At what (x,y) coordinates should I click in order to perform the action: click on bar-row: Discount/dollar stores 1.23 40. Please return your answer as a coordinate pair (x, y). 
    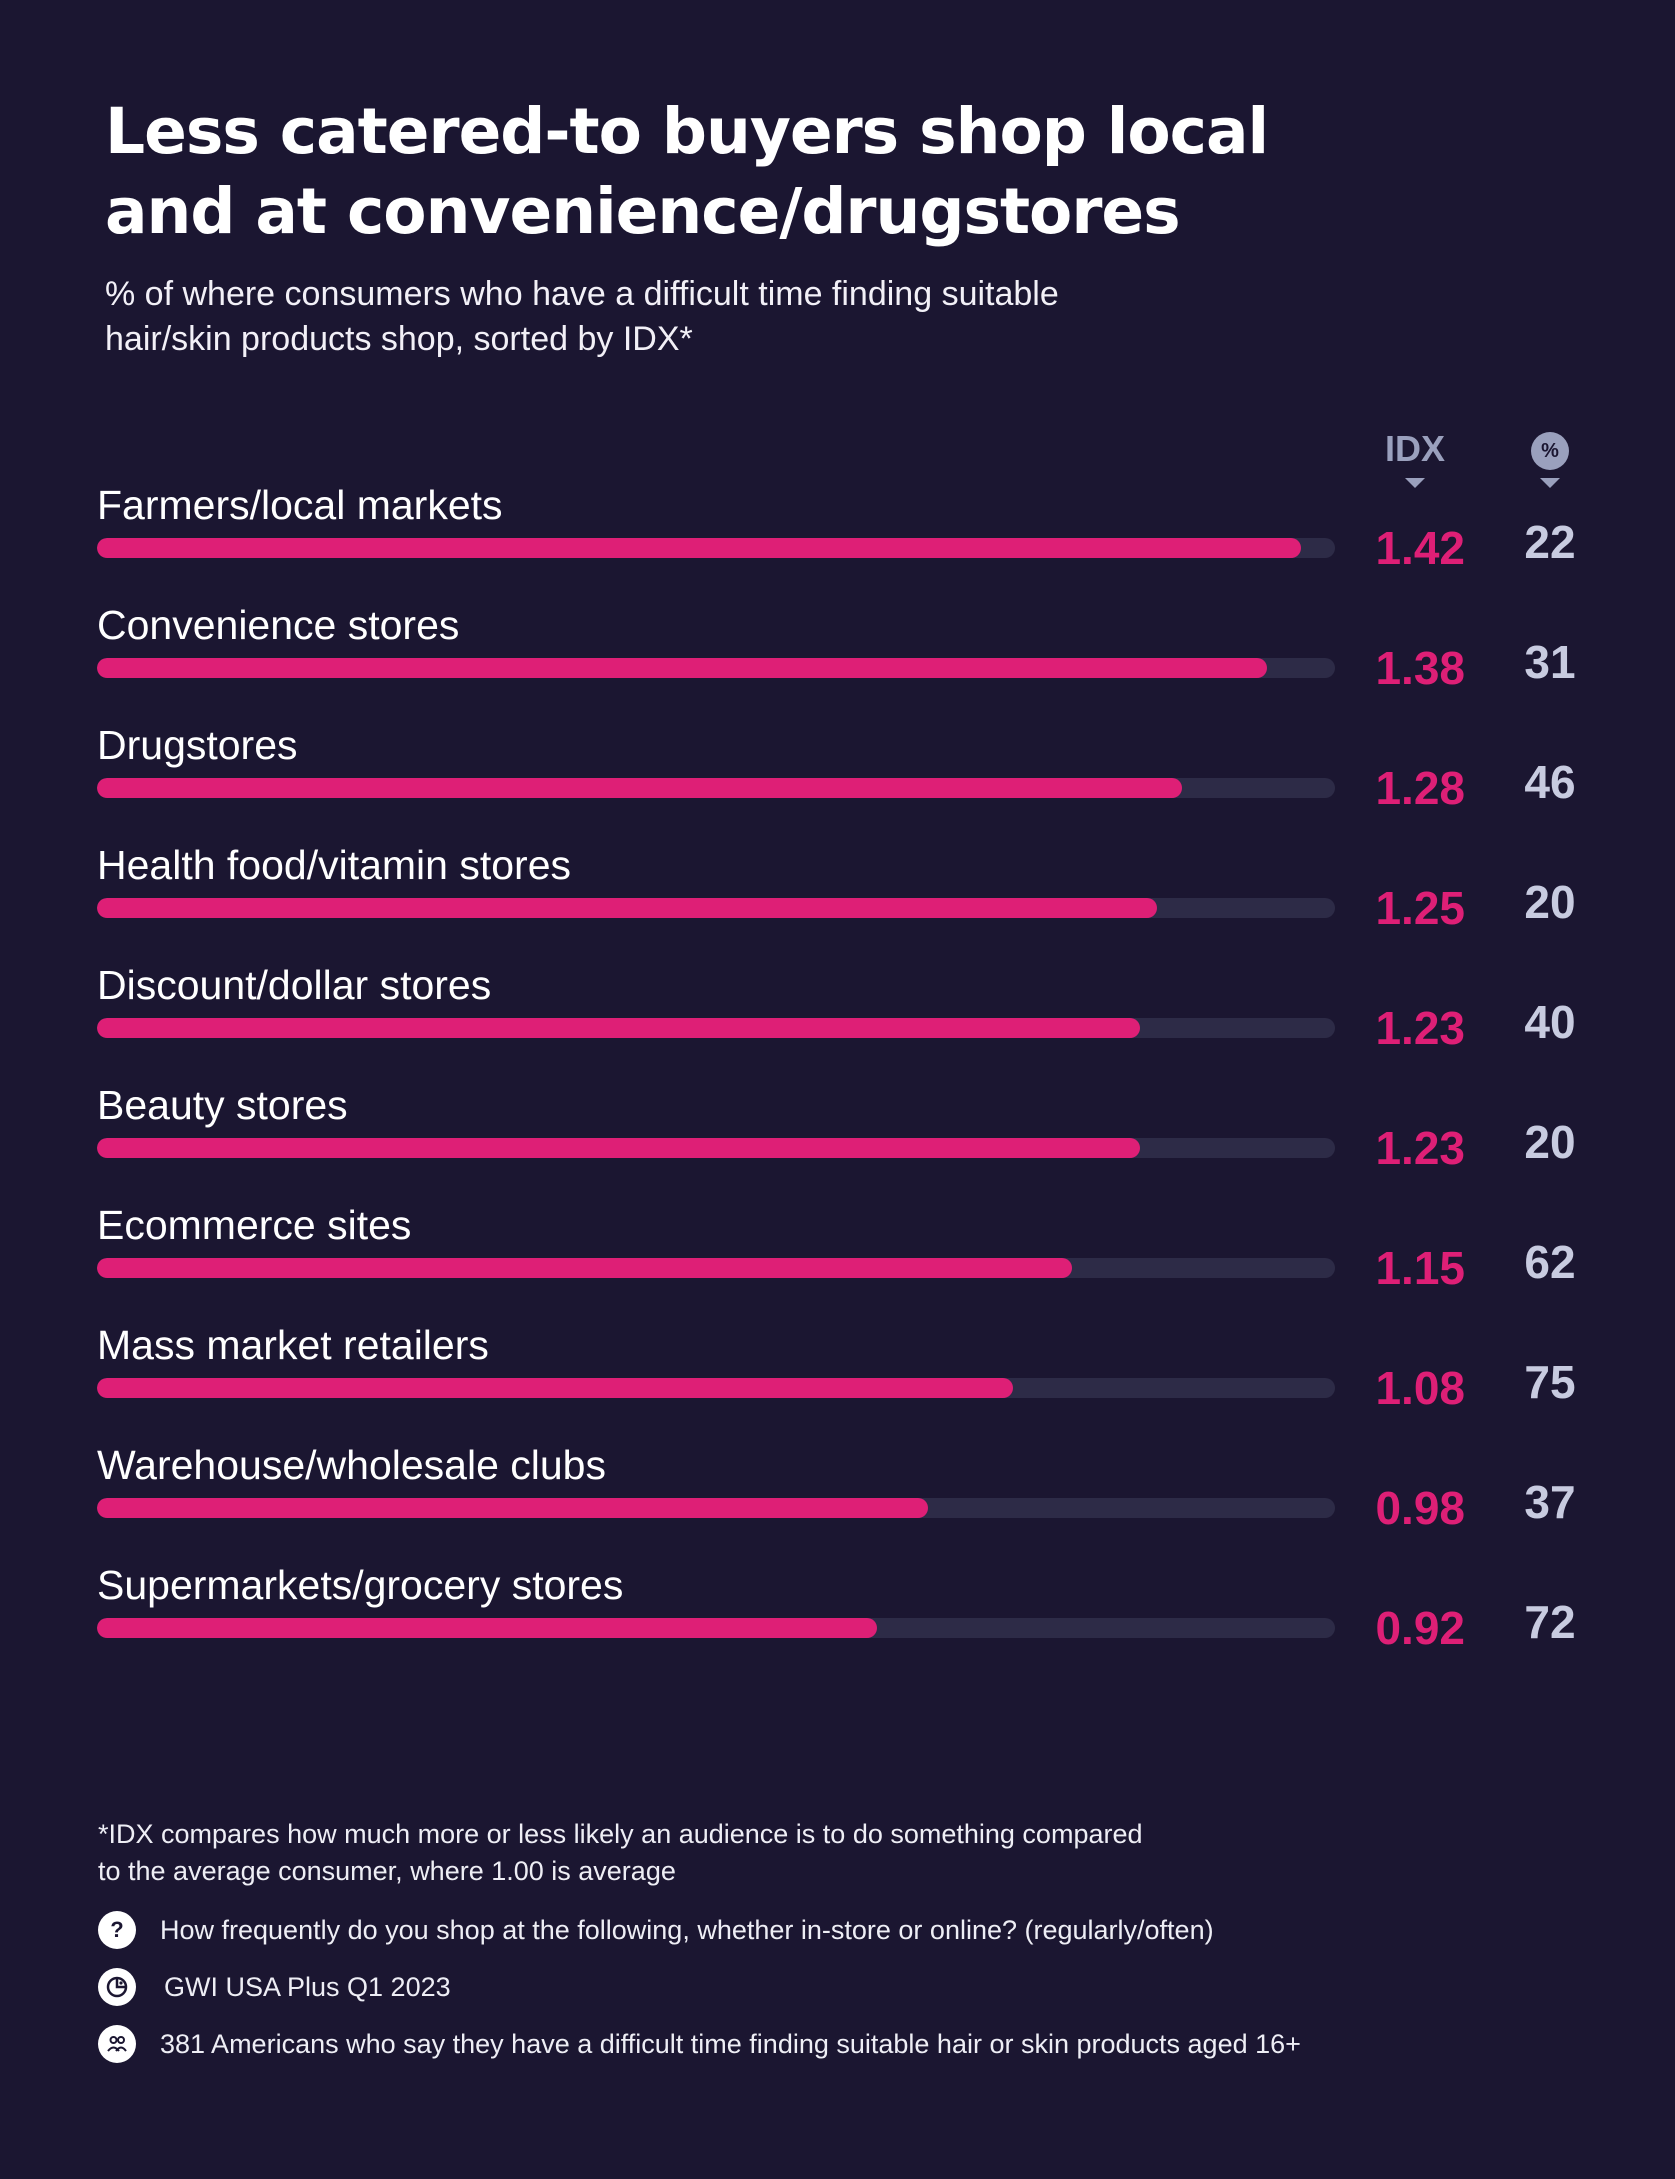
    Looking at the image, I should click on (837, 1020).